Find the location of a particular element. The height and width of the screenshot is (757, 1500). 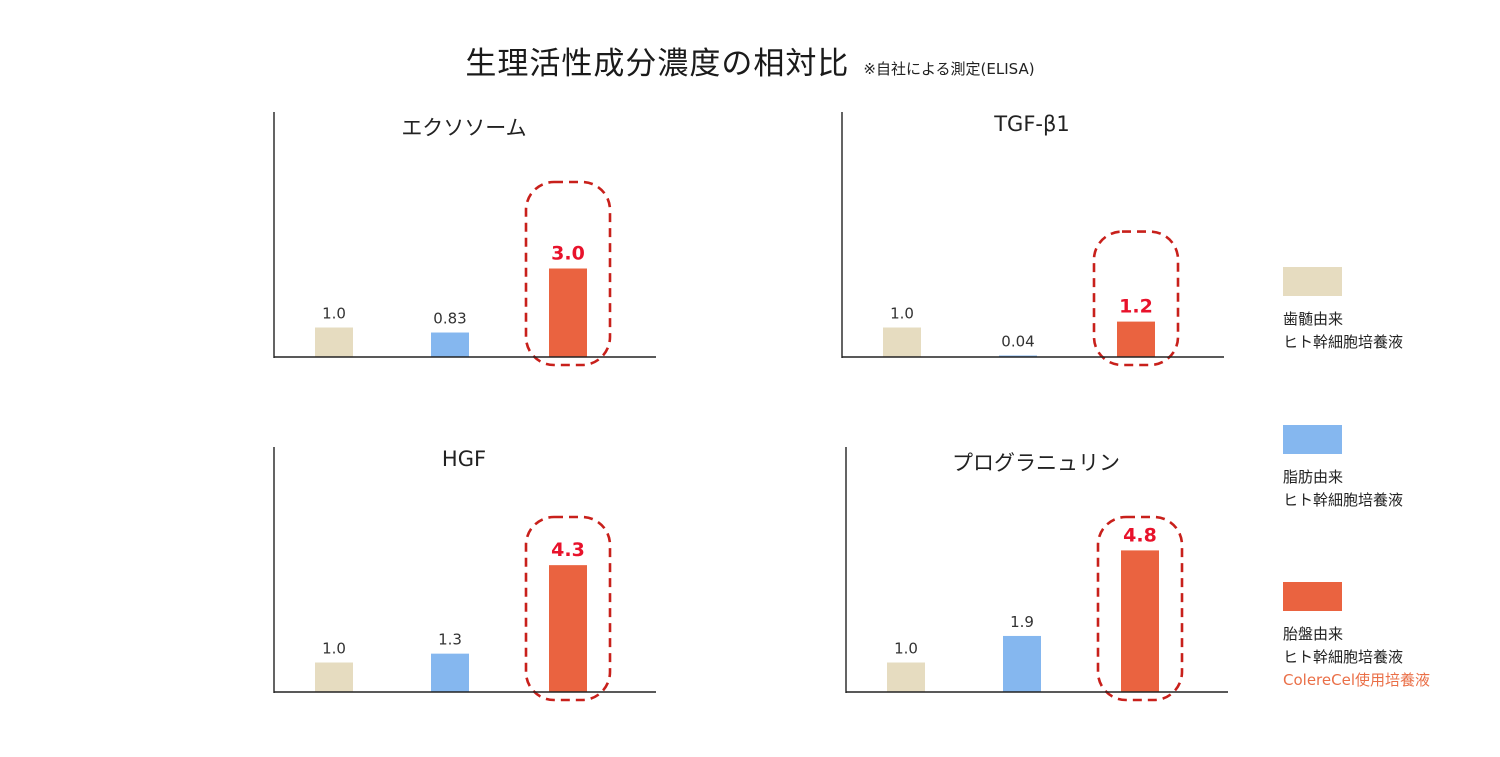

chart-panel-tgf-beta1: TGF-β1 1.0 0.04 1.2 is located at coordinates (1032, 241).